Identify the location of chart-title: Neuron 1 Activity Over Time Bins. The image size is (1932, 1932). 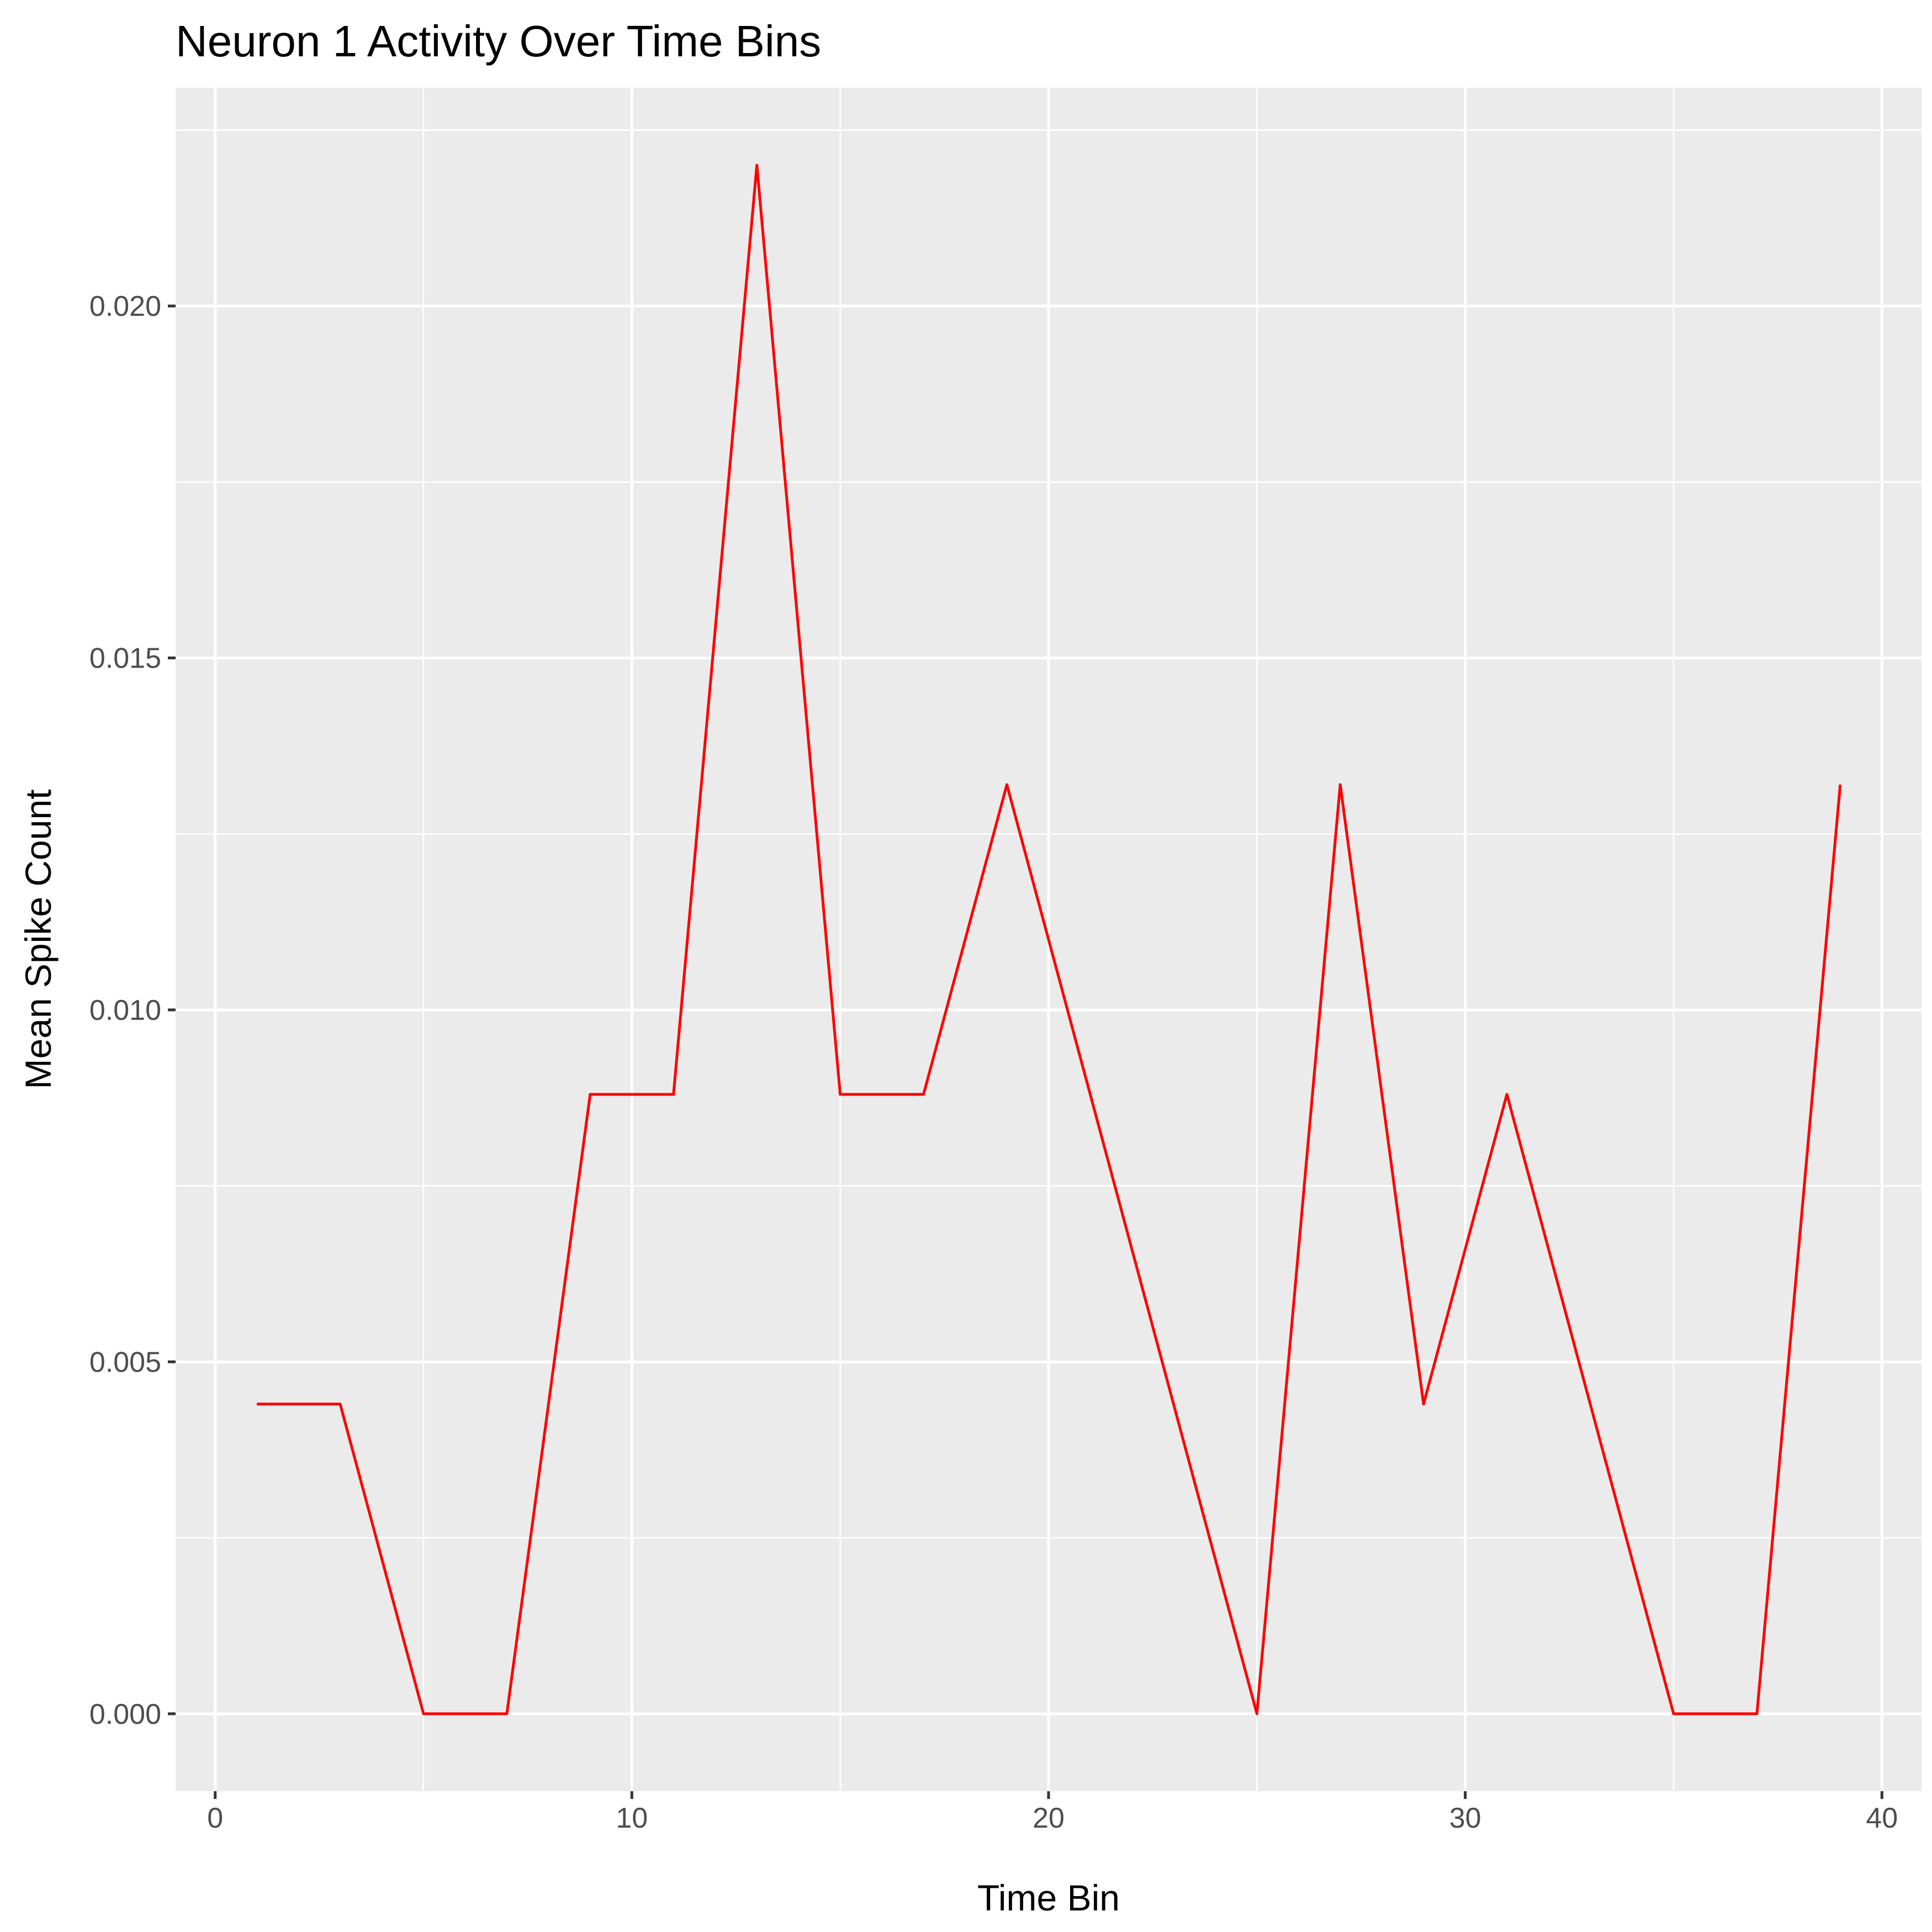
(498, 41).